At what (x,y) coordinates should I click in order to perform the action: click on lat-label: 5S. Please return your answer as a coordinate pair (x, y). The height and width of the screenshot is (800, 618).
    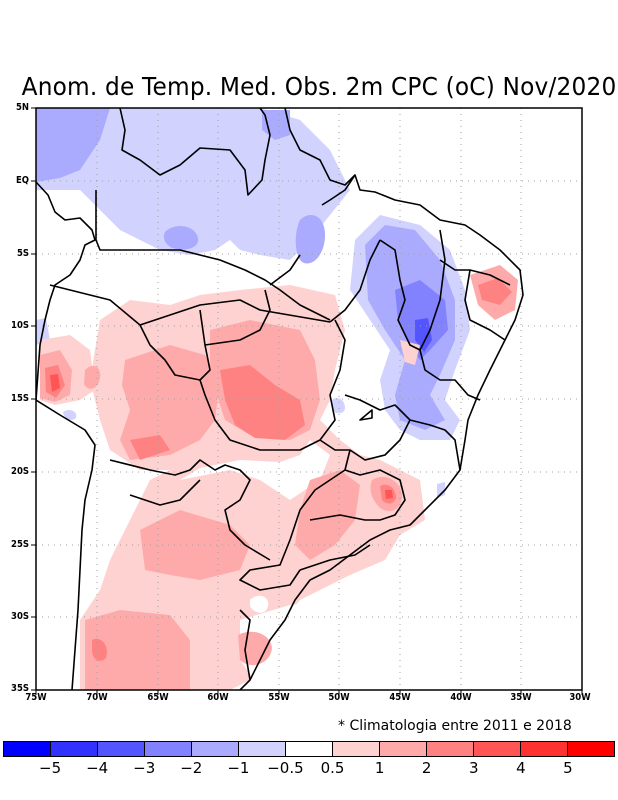
    Looking at the image, I should click on (22, 253).